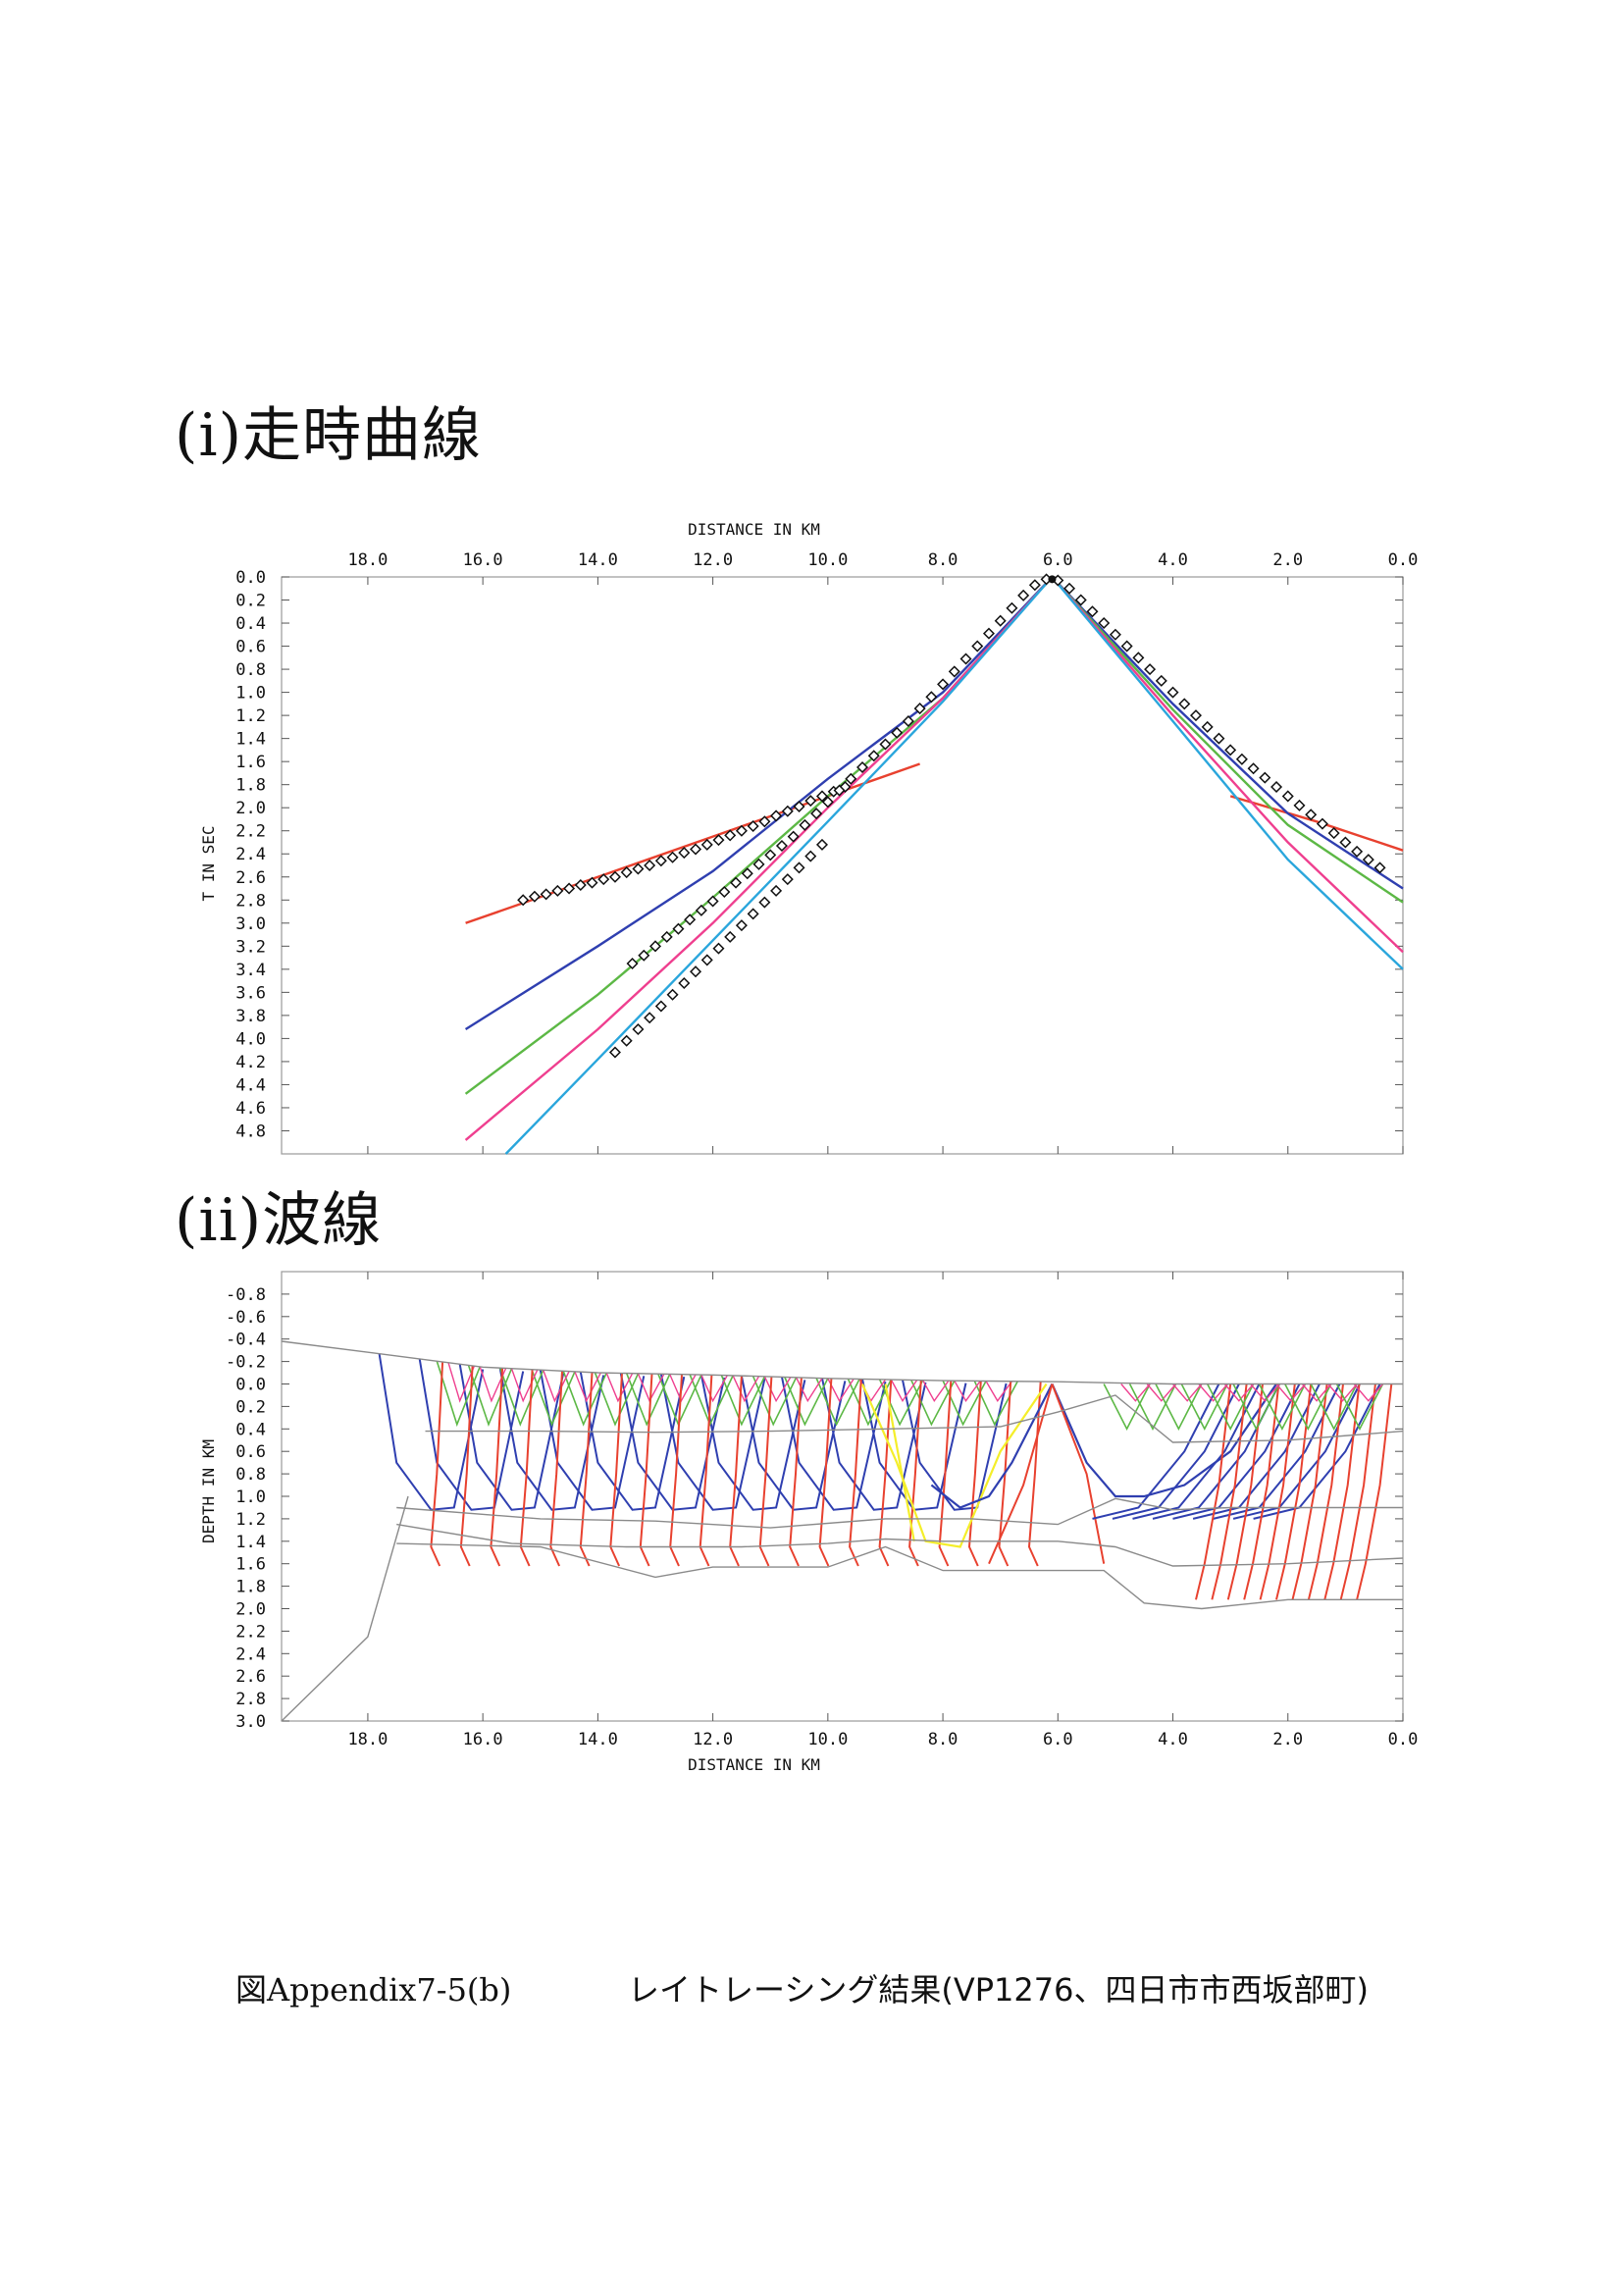  Describe the element at coordinates (209, 863) in the screenshot. I see `y-axis-label: T IN SEC` at that location.